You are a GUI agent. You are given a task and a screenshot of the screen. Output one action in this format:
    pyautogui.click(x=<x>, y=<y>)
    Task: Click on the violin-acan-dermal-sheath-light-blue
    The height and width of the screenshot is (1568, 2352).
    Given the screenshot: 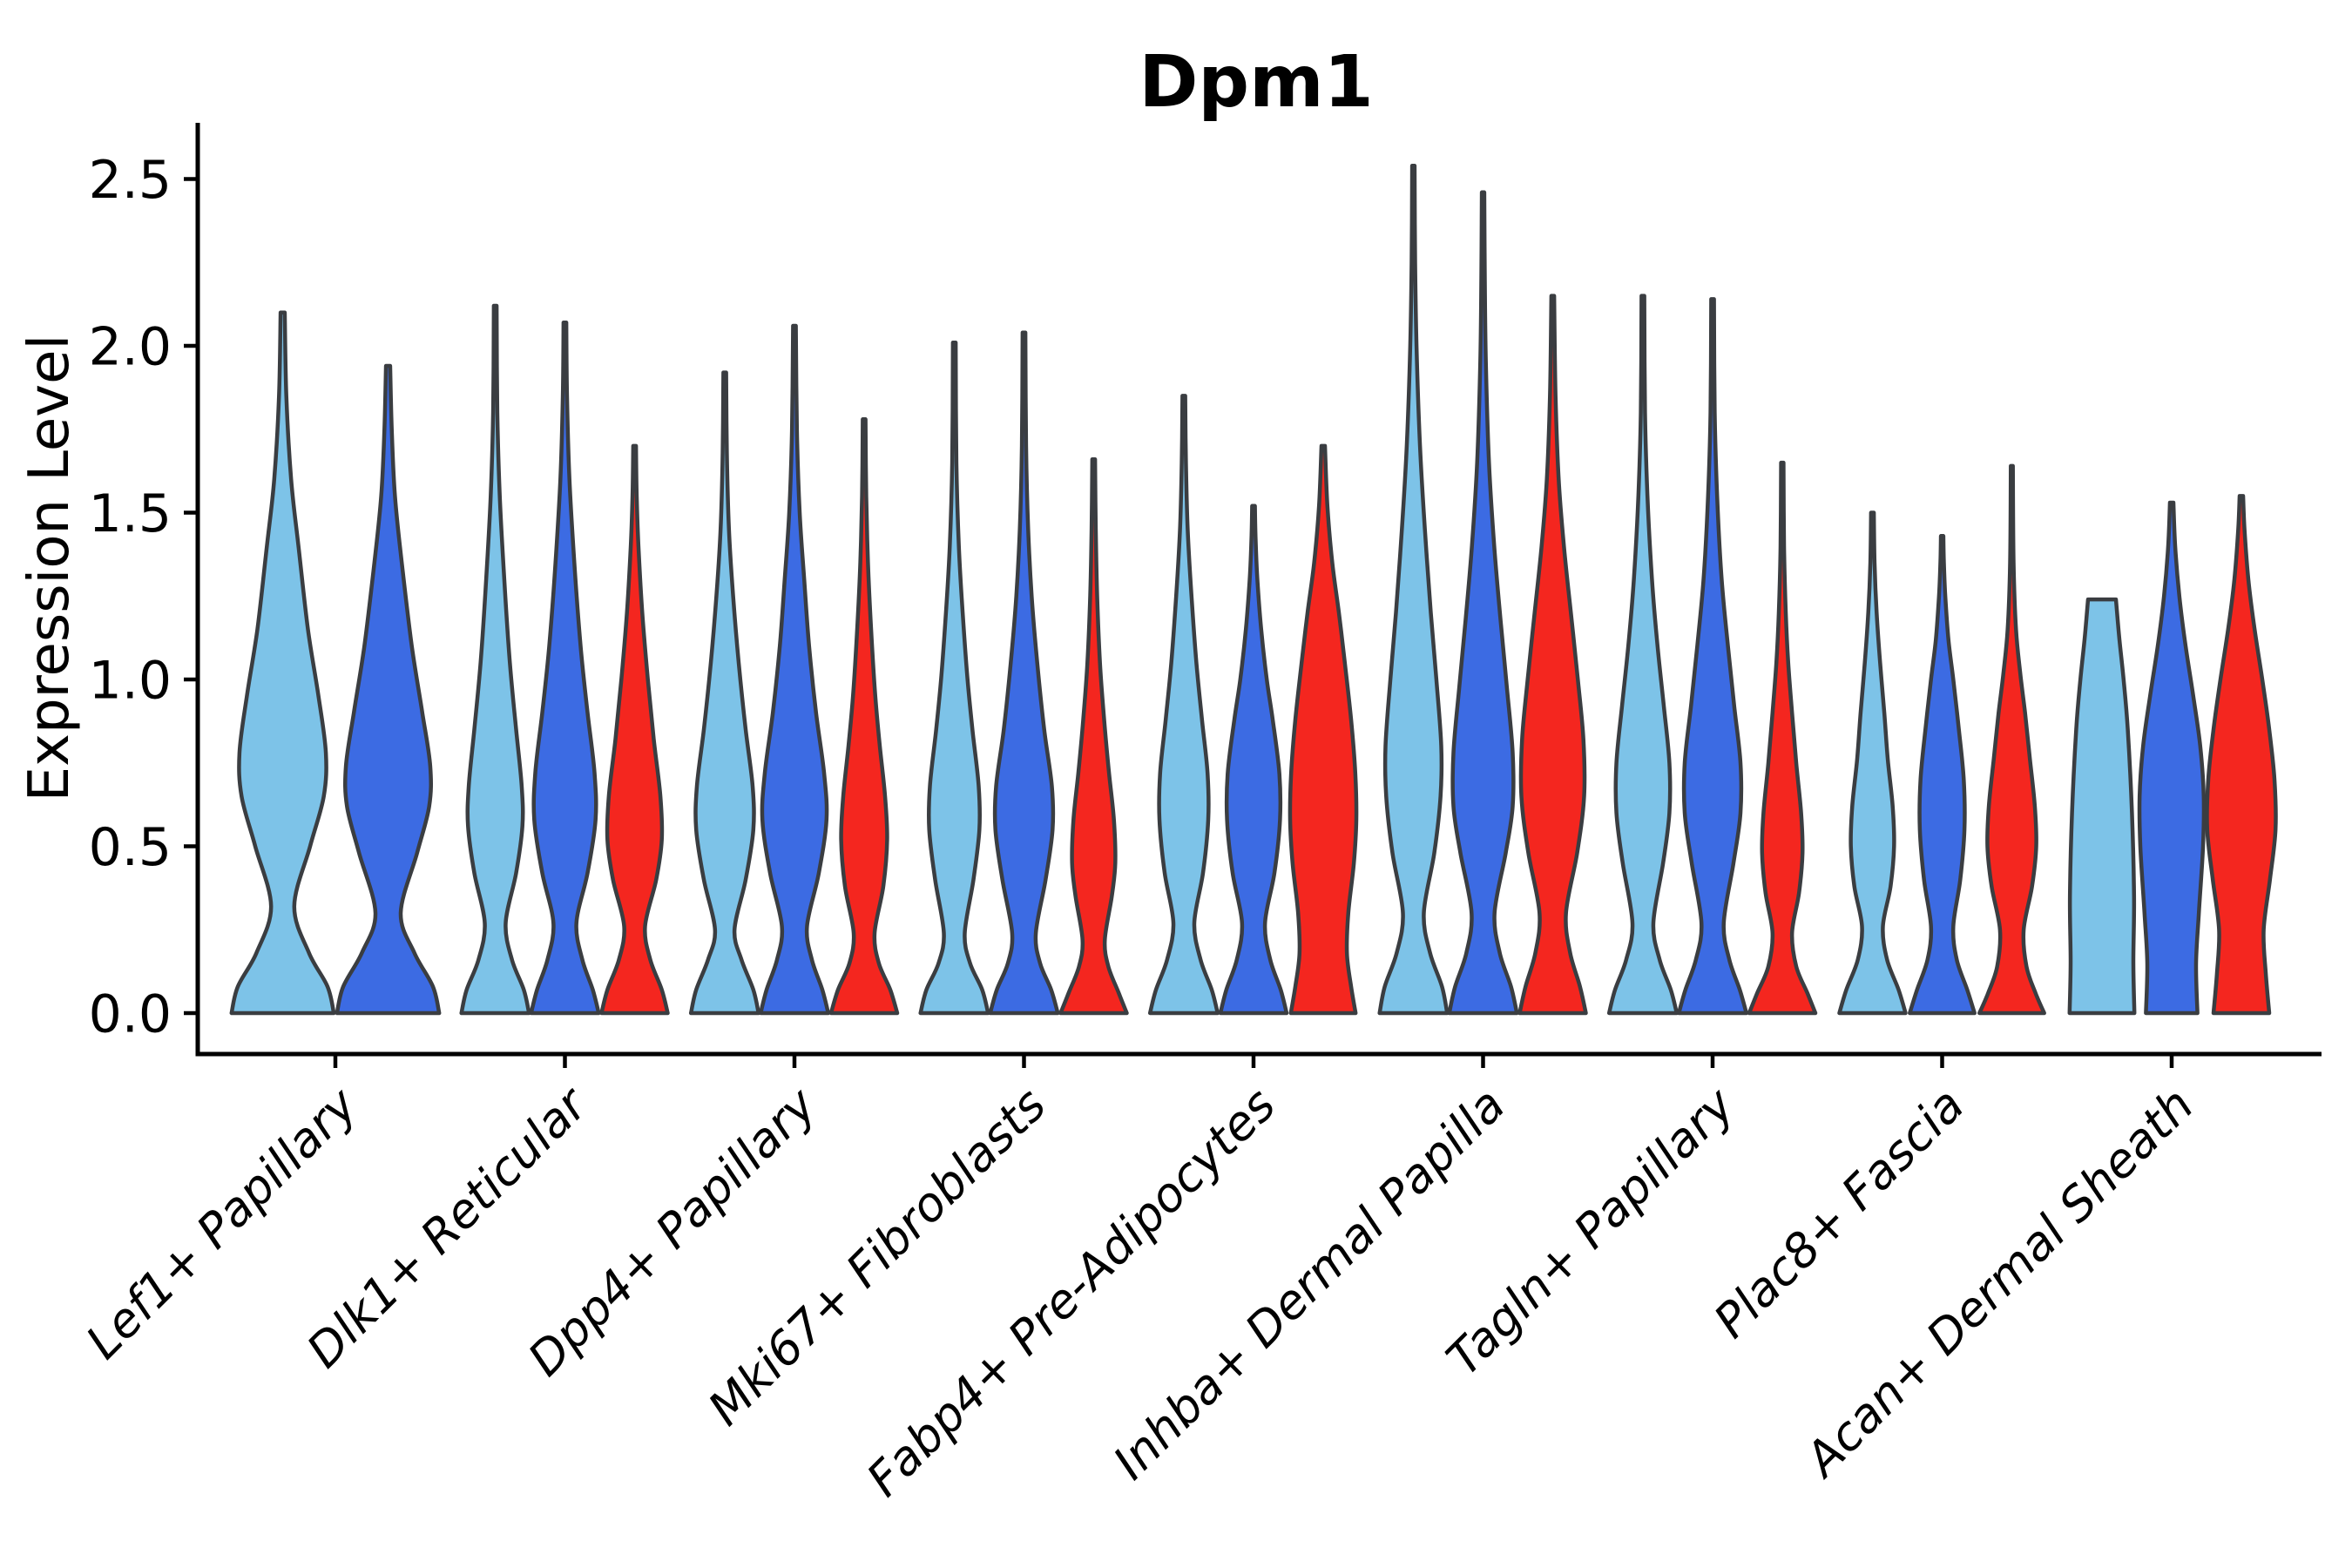 What is the action you would take?
    pyautogui.click(x=2102, y=806)
    